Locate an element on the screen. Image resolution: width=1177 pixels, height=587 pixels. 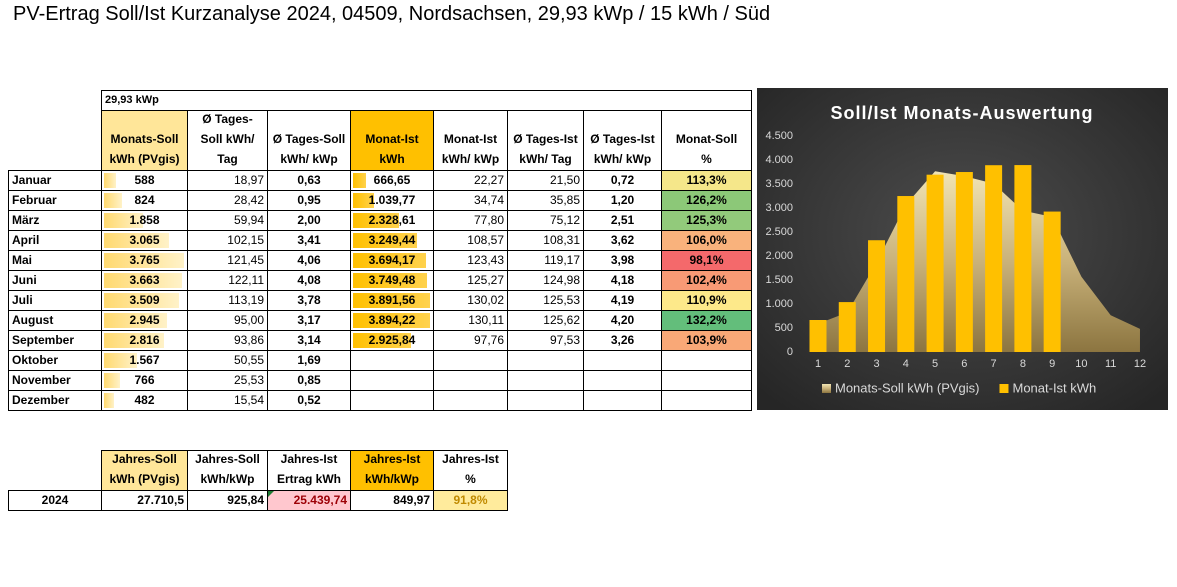
y-tick-label: 4.500 is located at coordinates (779, 136).